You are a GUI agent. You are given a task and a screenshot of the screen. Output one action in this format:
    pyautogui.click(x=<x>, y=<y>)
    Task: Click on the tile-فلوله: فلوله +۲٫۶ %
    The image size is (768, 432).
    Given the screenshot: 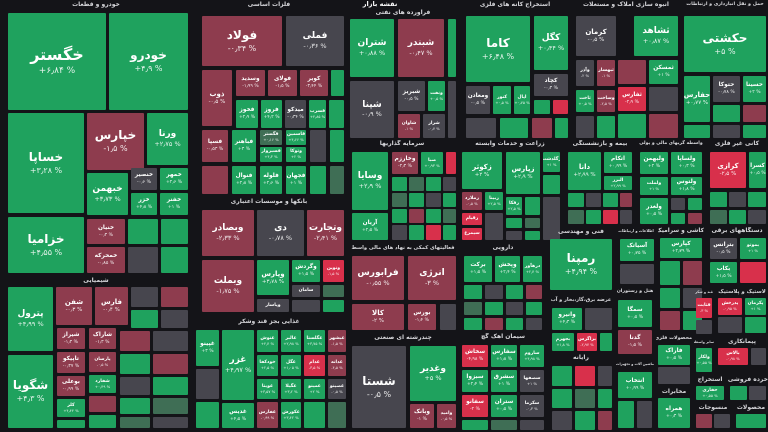 What is the action you would take?
    pyautogui.click(x=271, y=180)
    